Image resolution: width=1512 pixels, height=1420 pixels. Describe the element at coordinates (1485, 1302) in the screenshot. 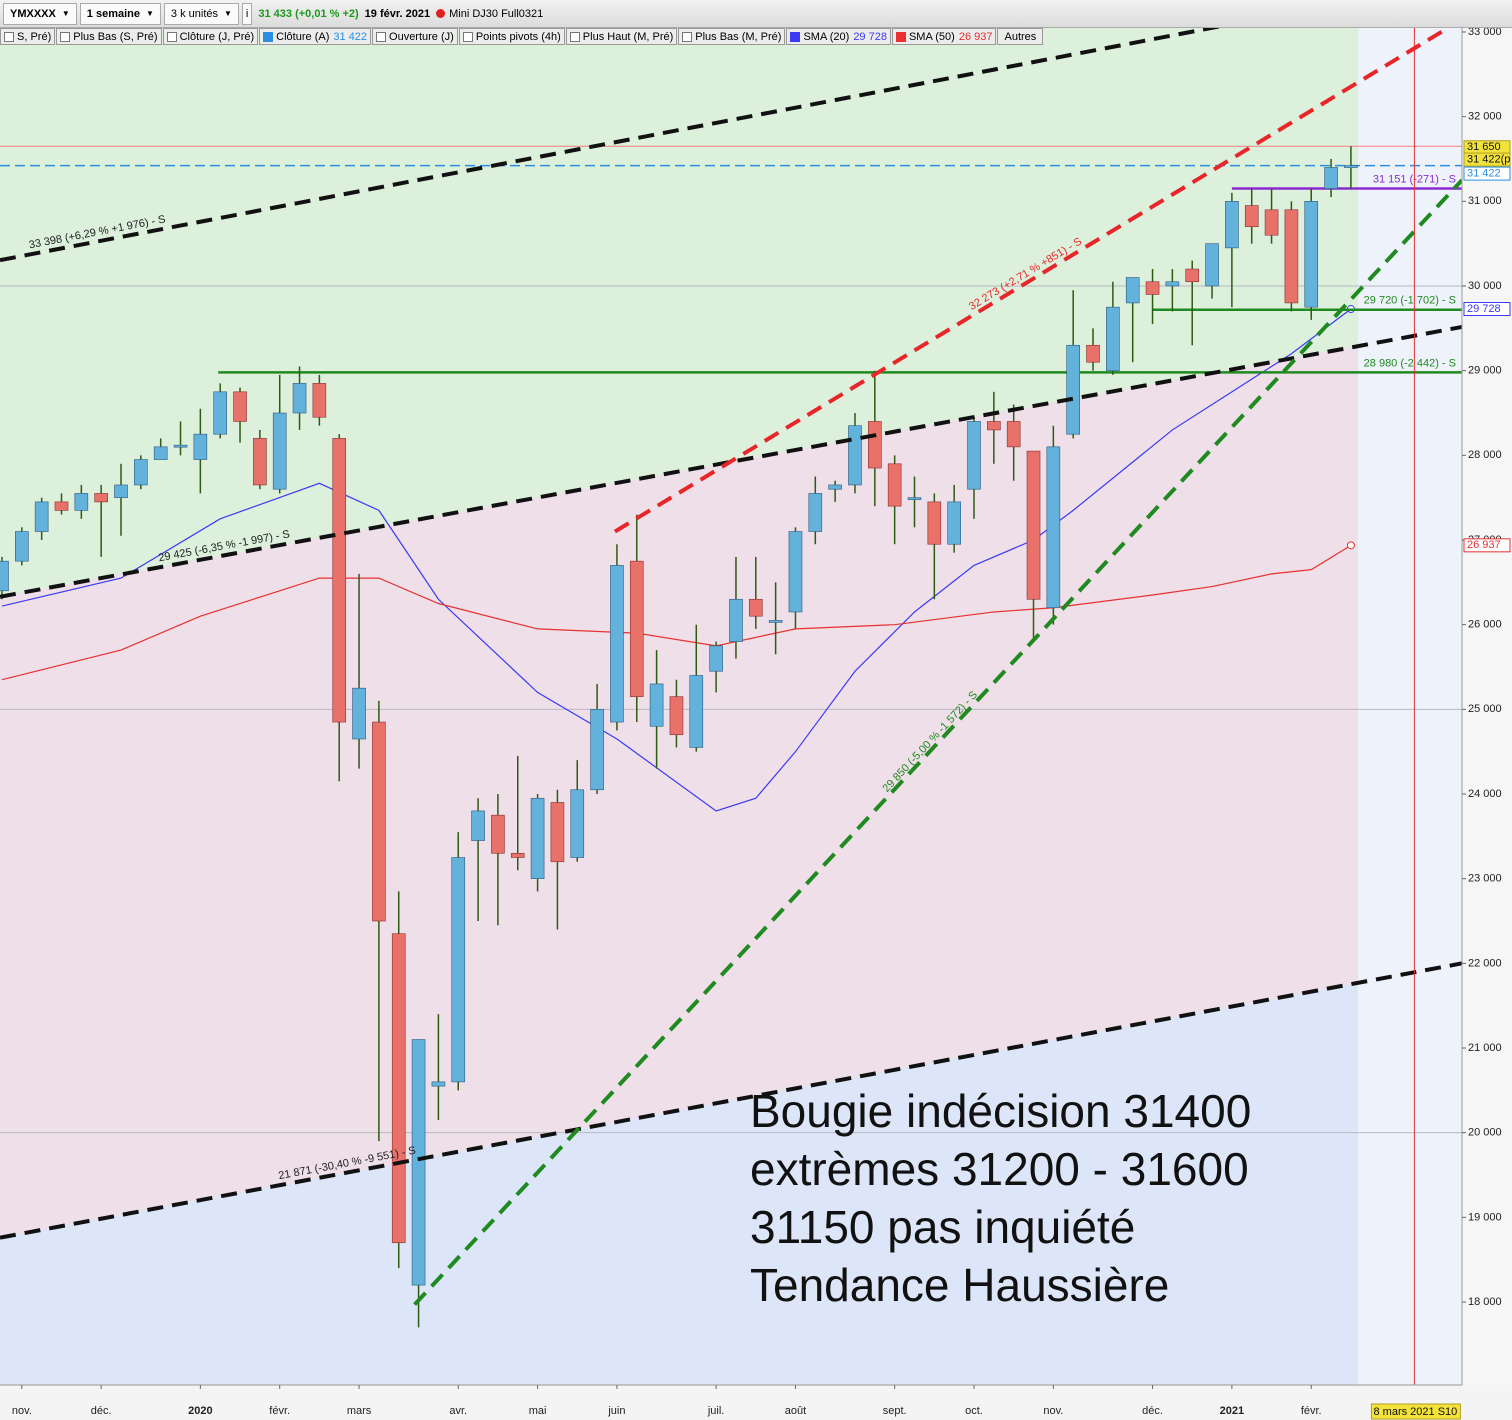

I see `y-tick-label: 18 000` at that location.